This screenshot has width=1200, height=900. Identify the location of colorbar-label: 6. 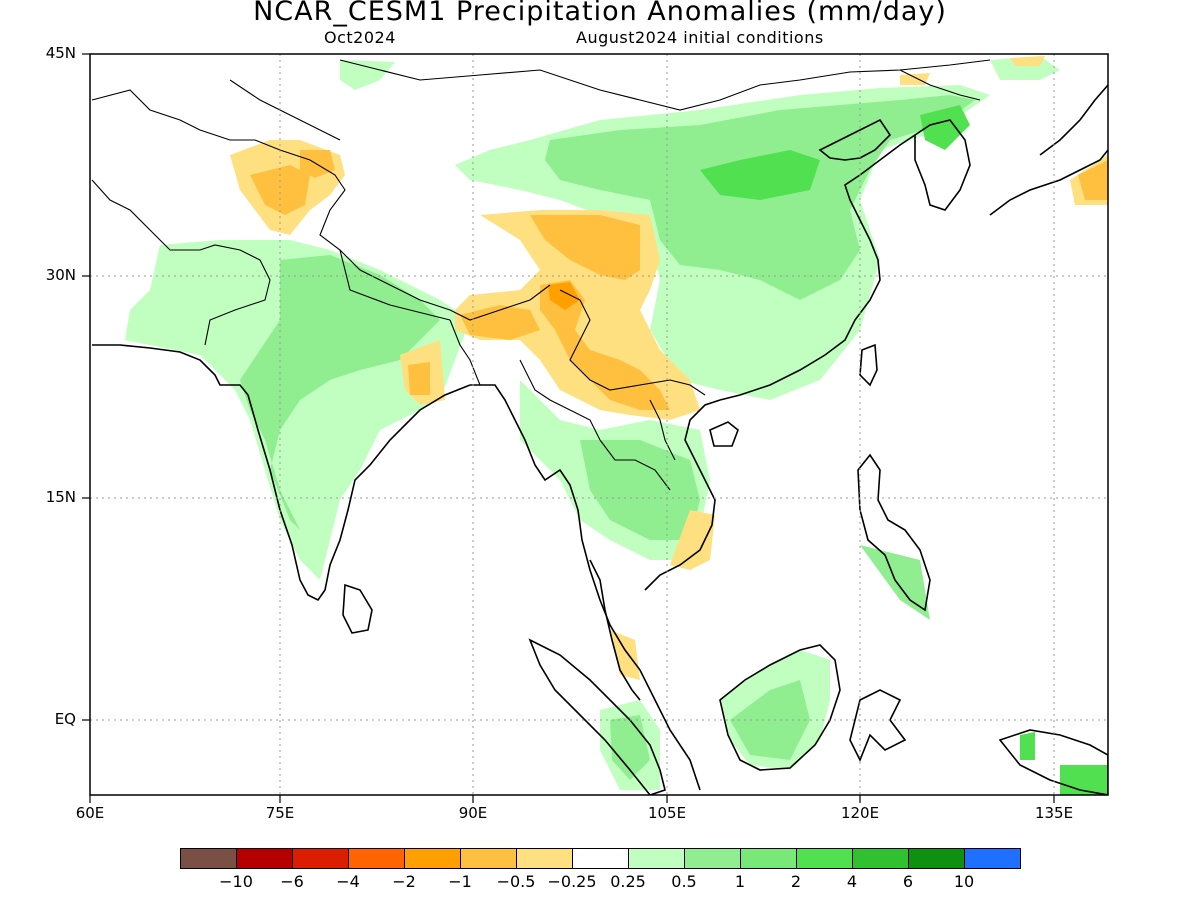
(908, 881).